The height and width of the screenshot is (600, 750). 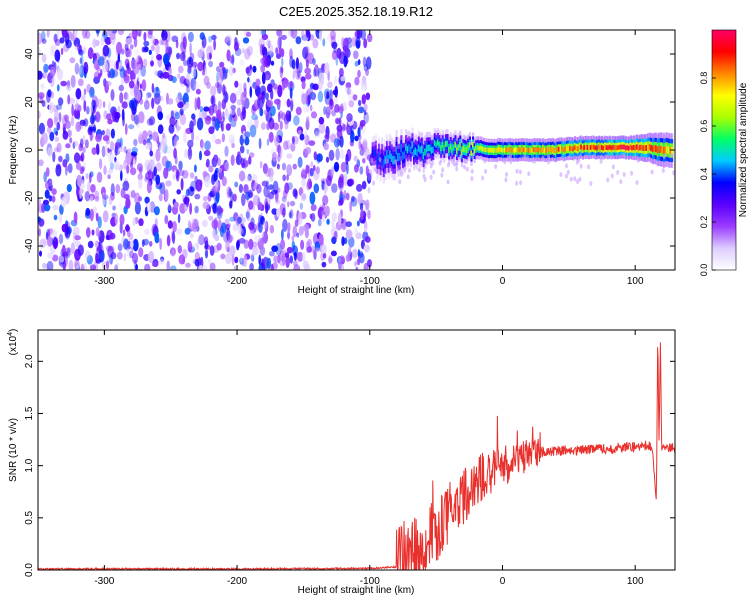 I want to click on x-tick-label: -300, so click(x=104, y=281).